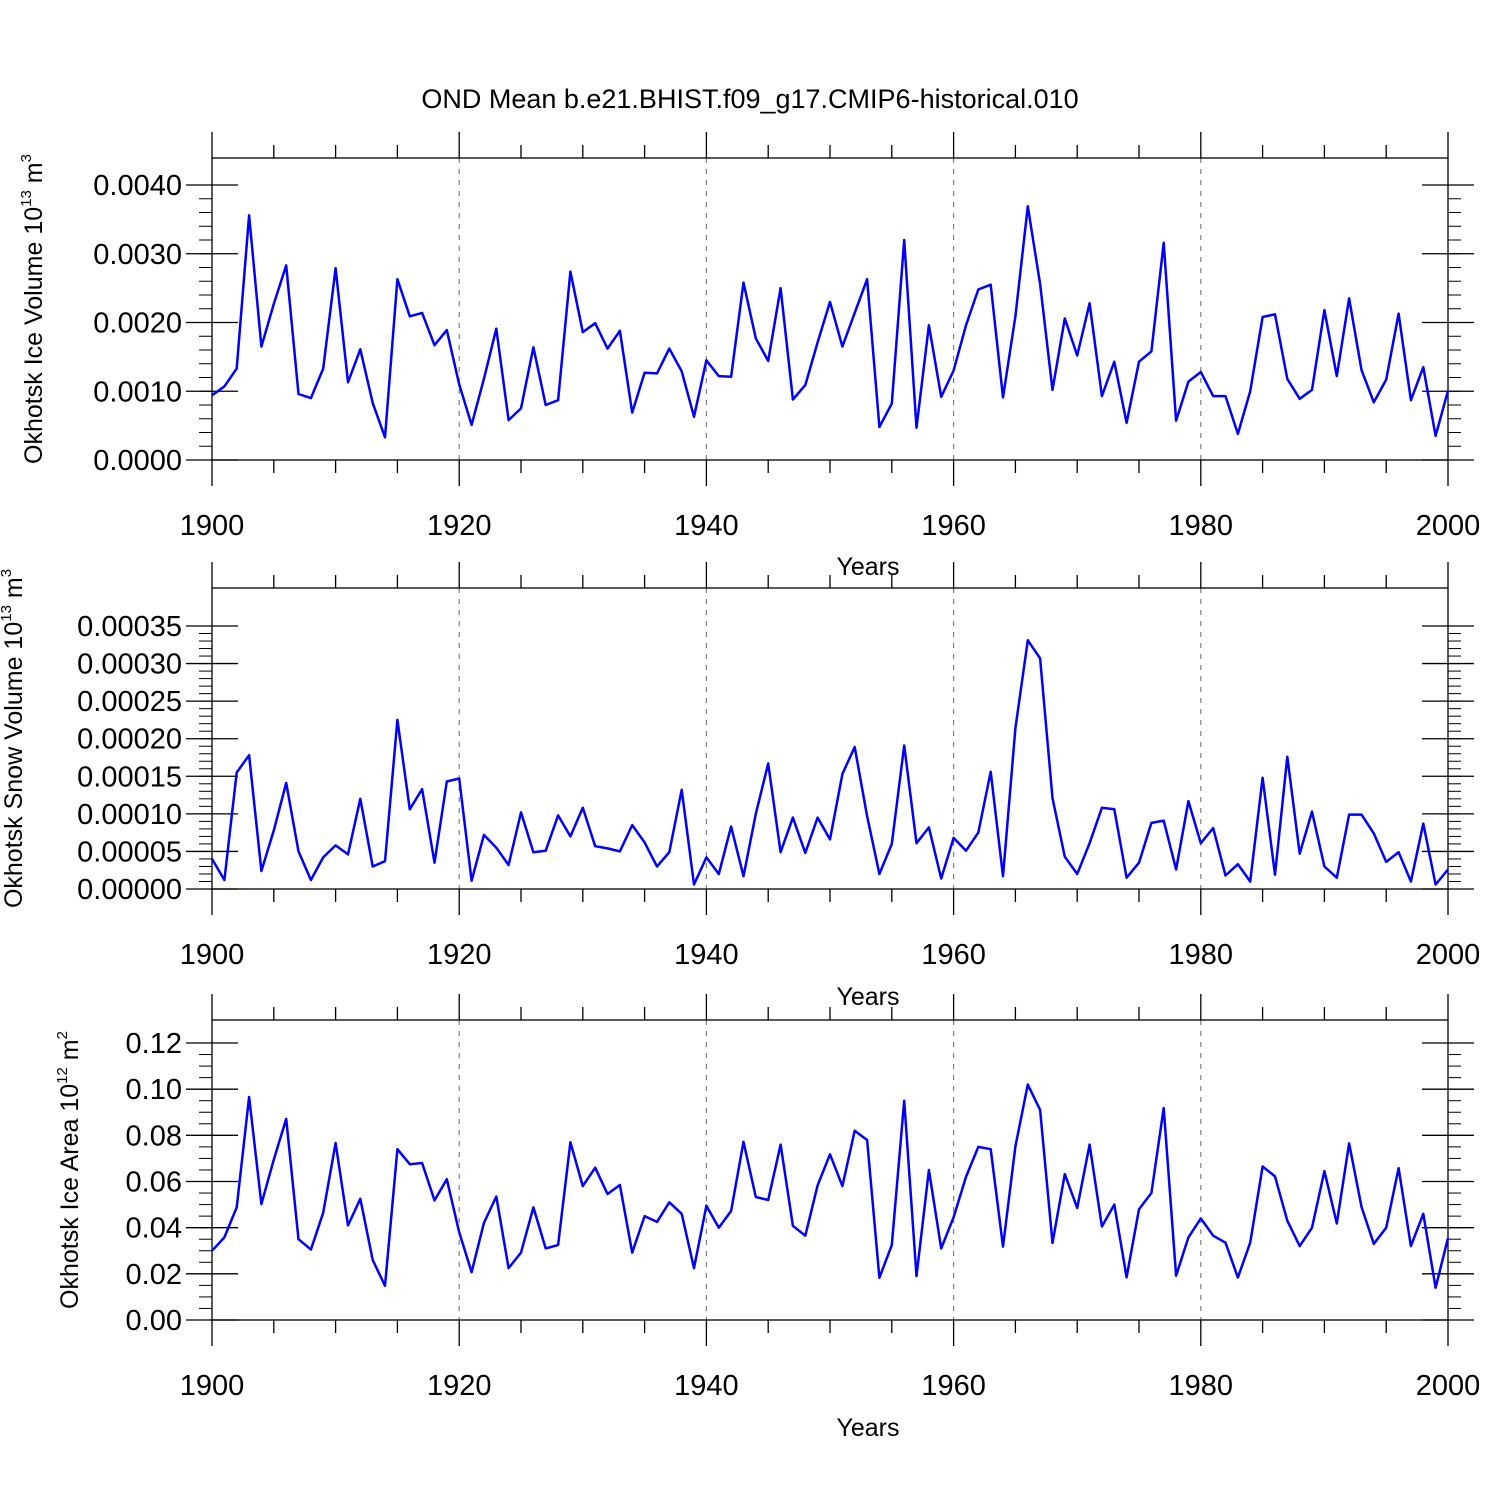  What do you see at coordinates (70, 1196) in the screenshot?
I see `y-axis-label-text: Okhotsk Ice Area 10` at bounding box center [70, 1196].